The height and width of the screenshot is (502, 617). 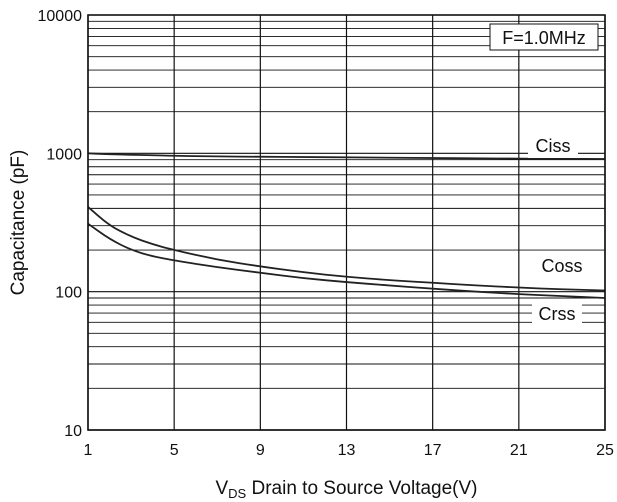 I want to click on series-line-coss, so click(x=346, y=249).